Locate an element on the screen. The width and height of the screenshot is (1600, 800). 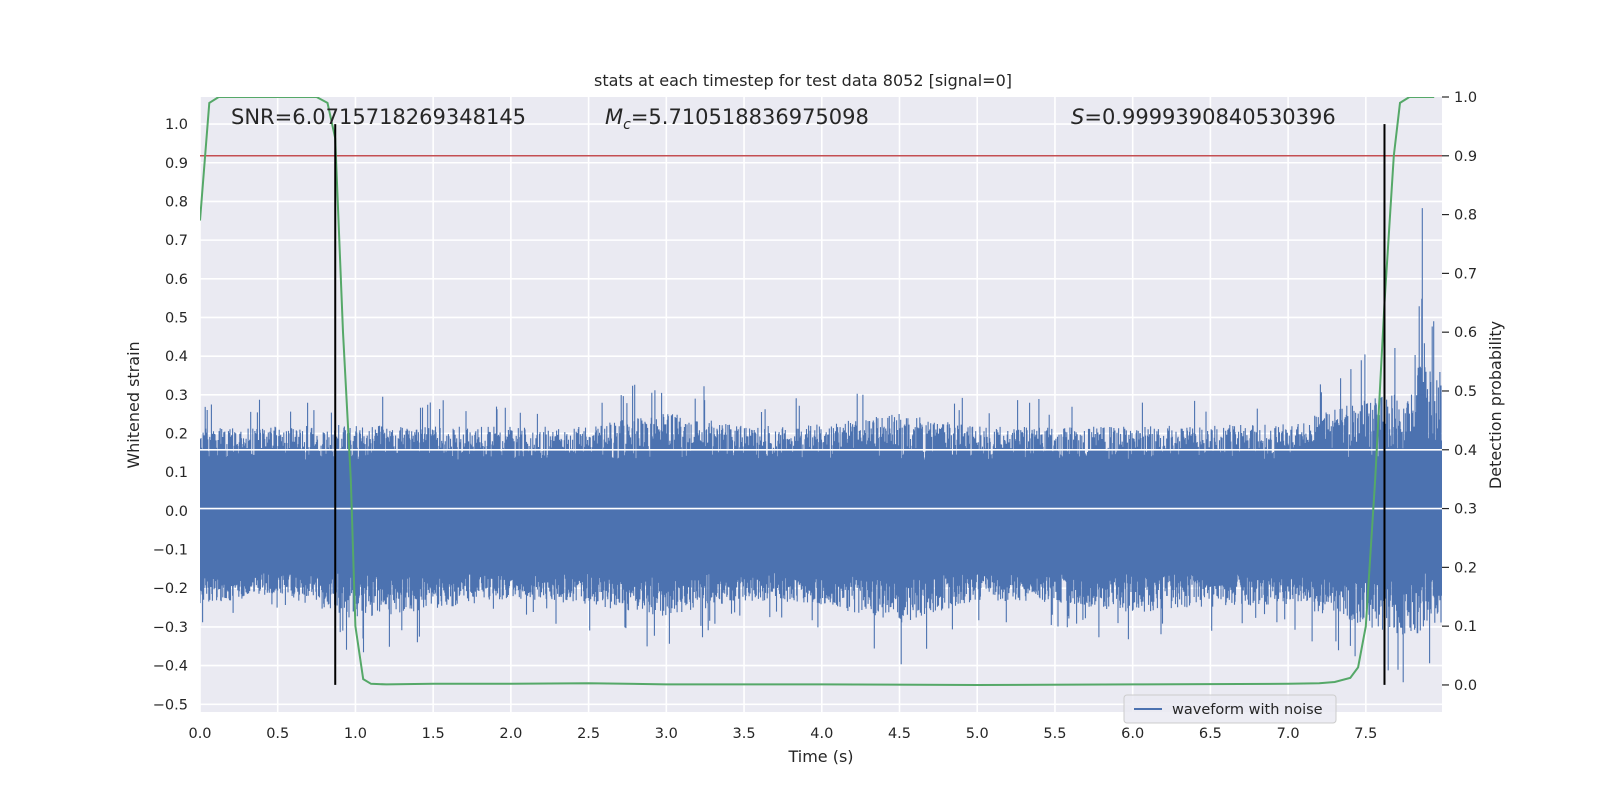
y-tick-label: −0.2 is located at coordinates (170, 589).